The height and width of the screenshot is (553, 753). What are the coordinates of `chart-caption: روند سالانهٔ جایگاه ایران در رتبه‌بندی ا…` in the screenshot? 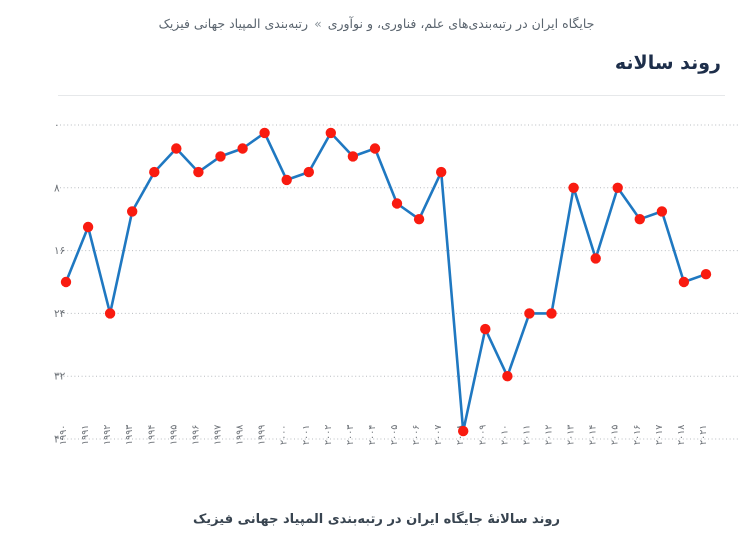 It's located at (376, 519).